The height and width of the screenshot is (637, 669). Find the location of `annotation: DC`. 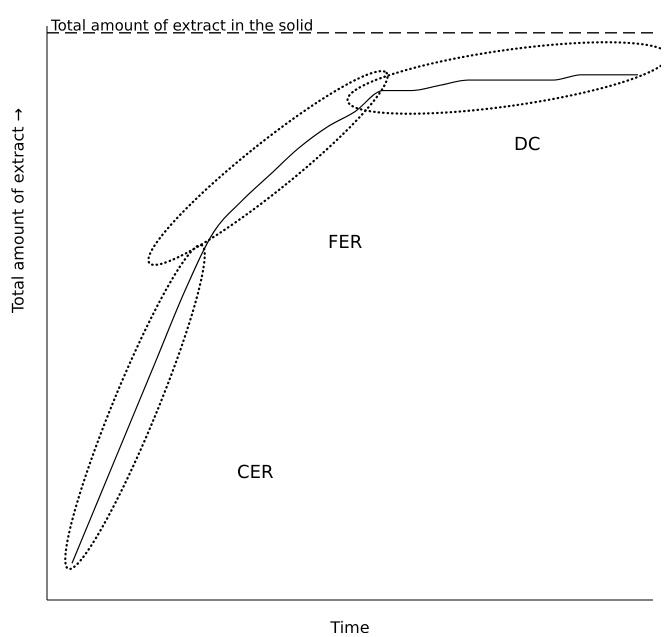

annotation: DC is located at coordinates (527, 144).